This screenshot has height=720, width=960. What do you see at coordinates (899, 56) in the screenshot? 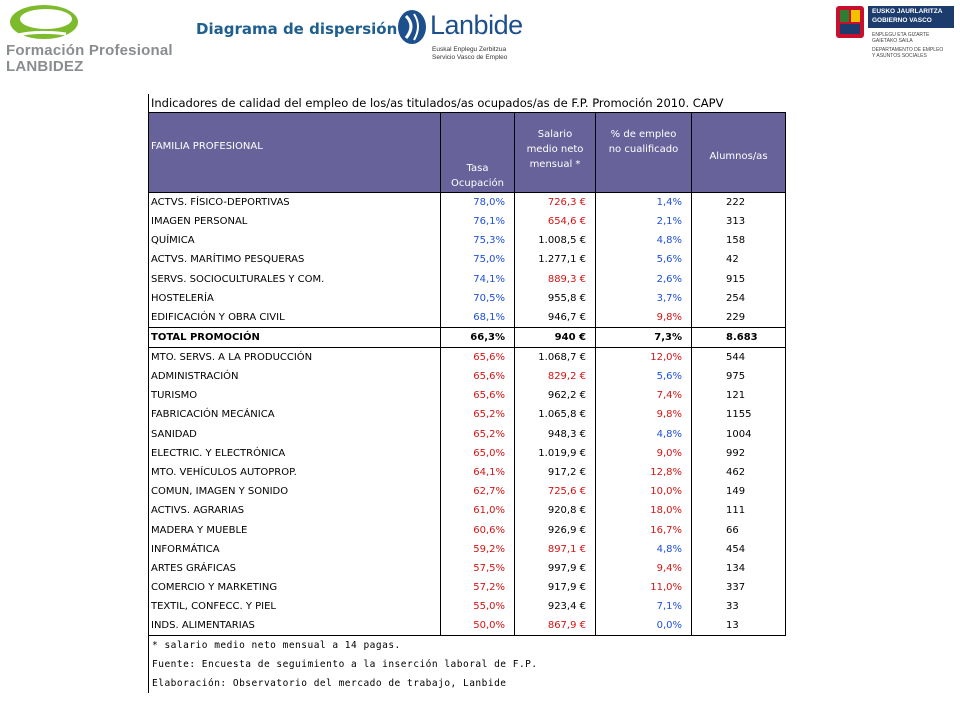
I see `gv-sub4: Y ASUNTOS SOCIALES` at bounding box center [899, 56].